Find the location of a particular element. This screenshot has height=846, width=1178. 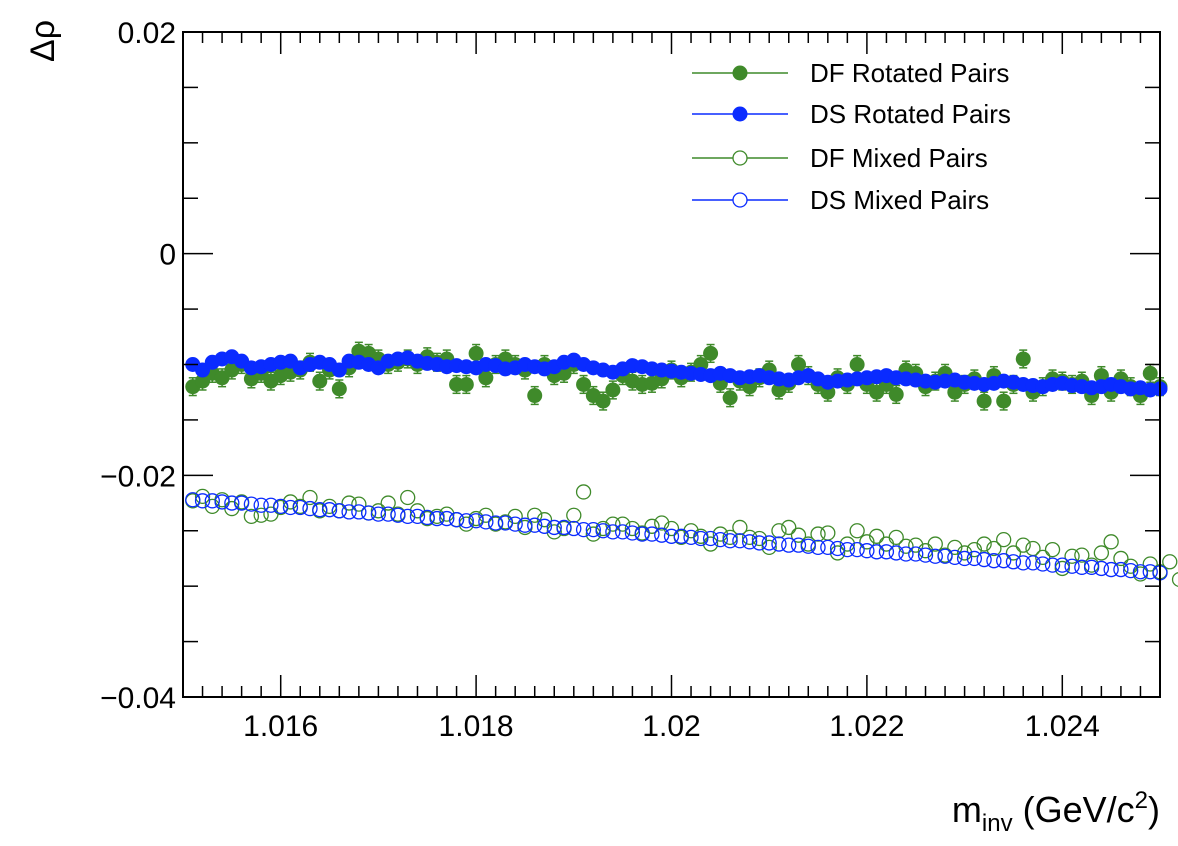

legend-label: DS Mixed Pairs is located at coordinates (899, 200).